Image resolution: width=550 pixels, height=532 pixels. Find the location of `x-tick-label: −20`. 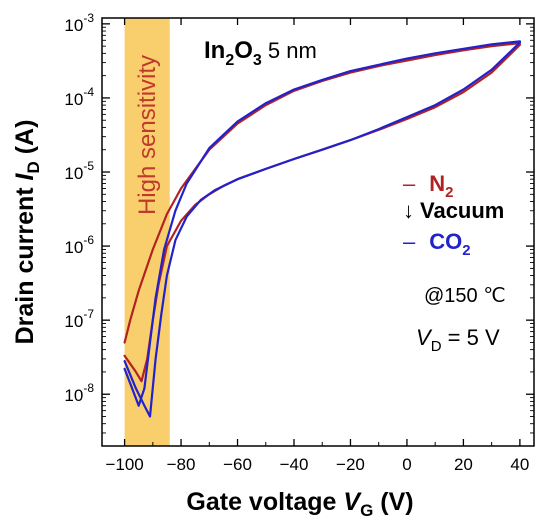

x-tick-label: −20 is located at coordinates (350, 464).